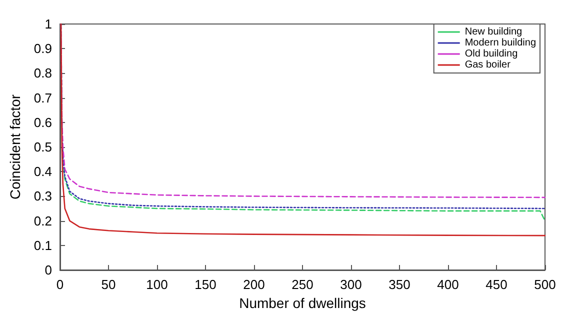  What do you see at coordinates (491, 54) in the screenshot?
I see `legend-label: Old building` at bounding box center [491, 54].